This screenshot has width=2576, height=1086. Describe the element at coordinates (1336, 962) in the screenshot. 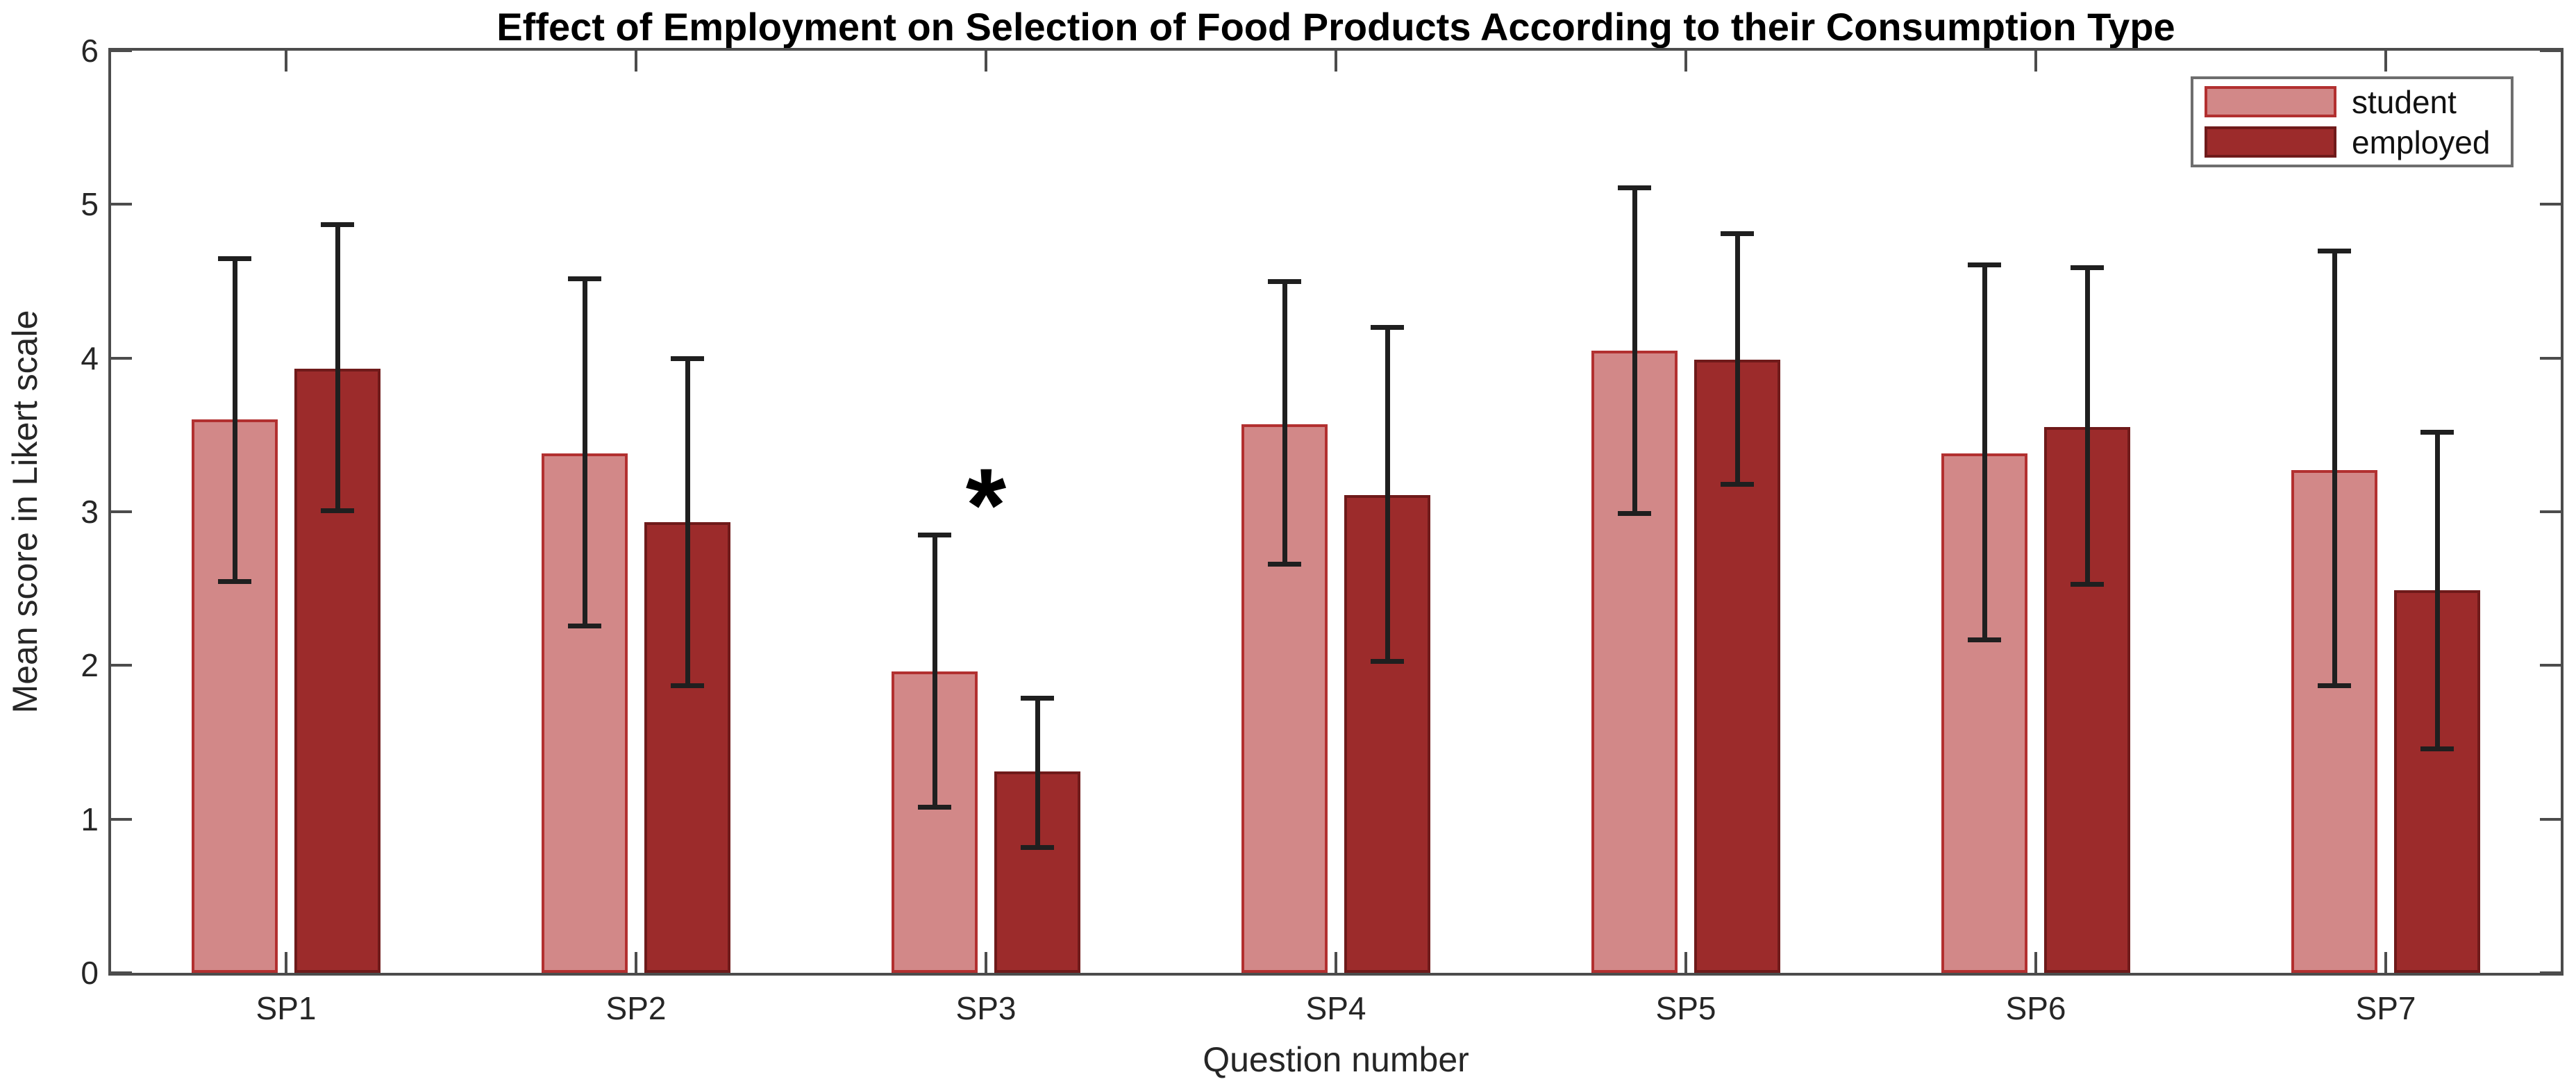

I see `x-tick-bottom-SP4` at that location.